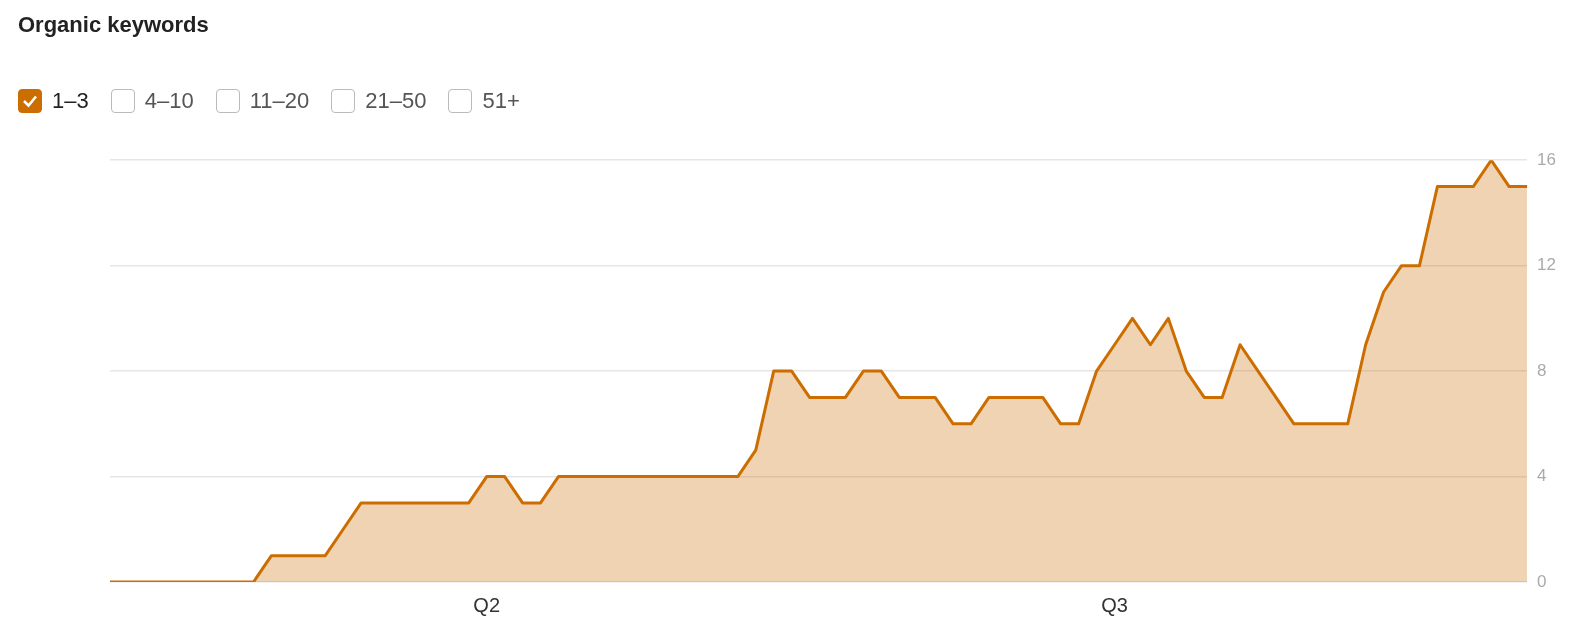 Image resolution: width=1570 pixels, height=634 pixels. What do you see at coordinates (1542, 370) in the screenshot?
I see `y-tick-label: 8` at bounding box center [1542, 370].